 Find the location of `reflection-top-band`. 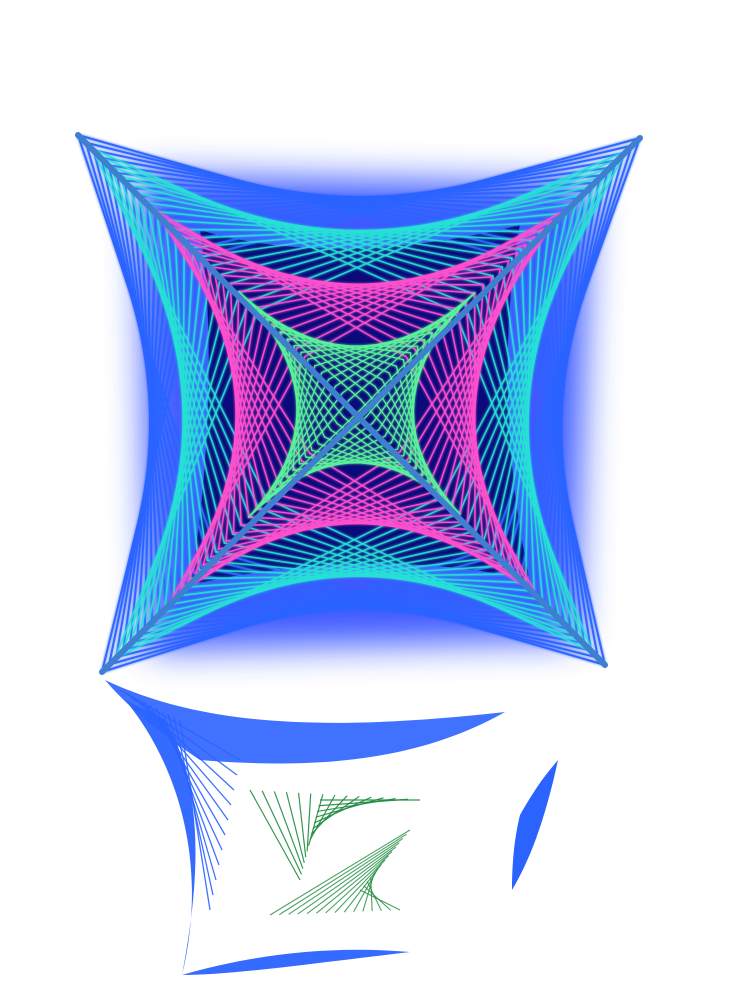

reflection-top-band is located at coordinates (305, 722).